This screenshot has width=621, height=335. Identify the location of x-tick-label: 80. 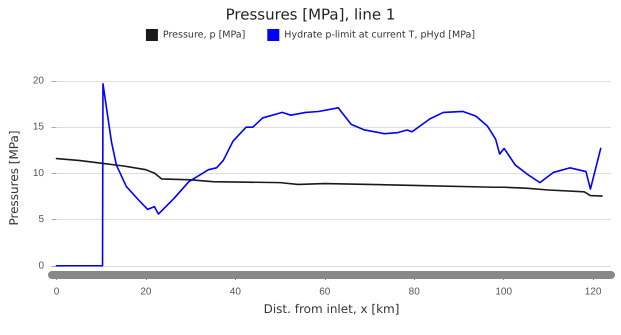
(414, 292).